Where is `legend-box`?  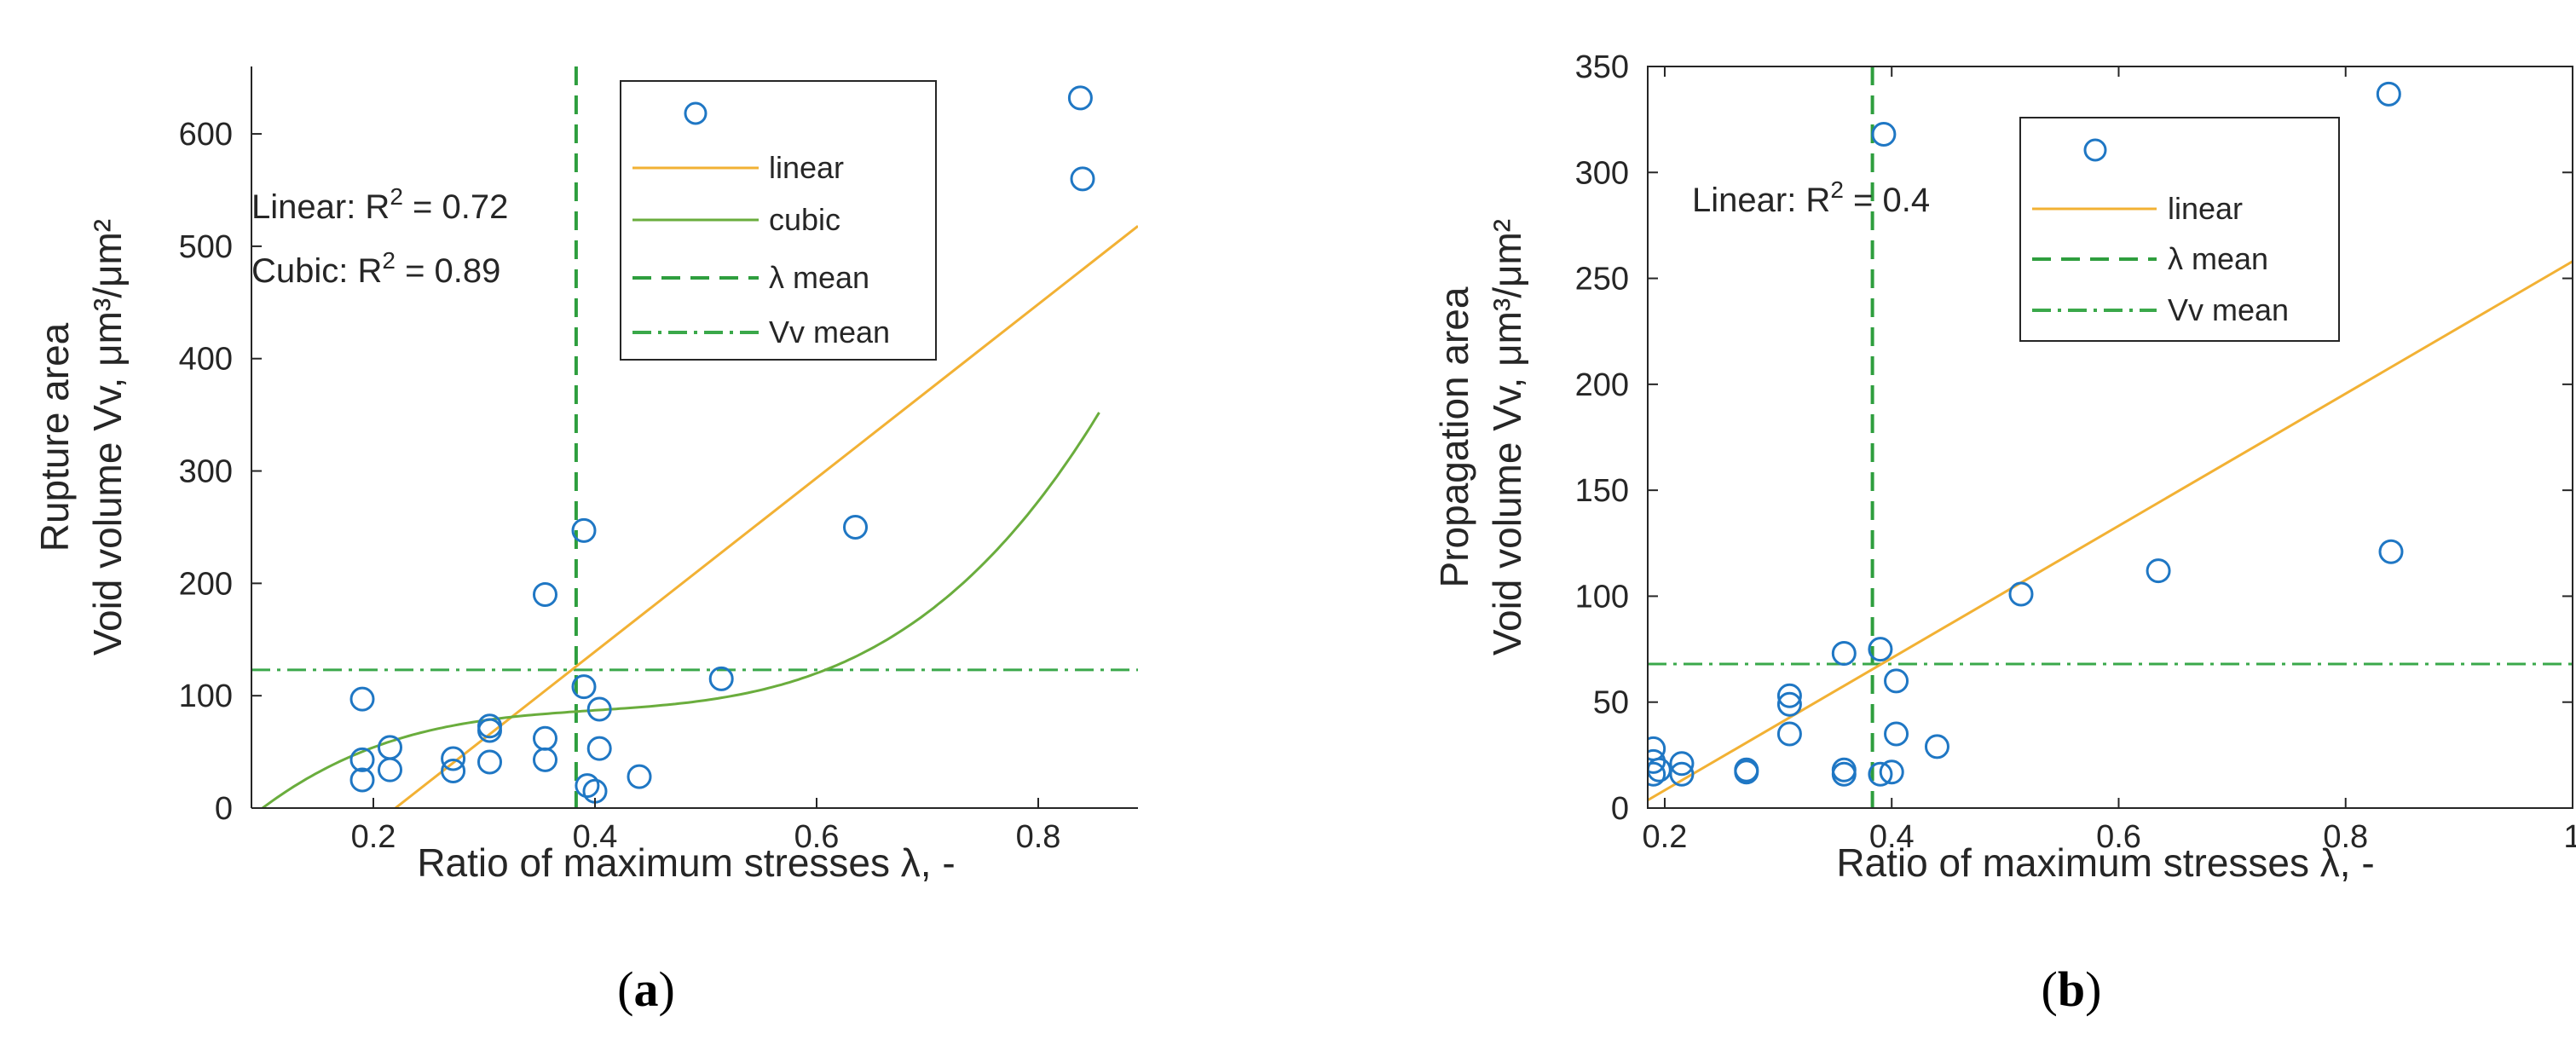 legend-box is located at coordinates (2179, 229).